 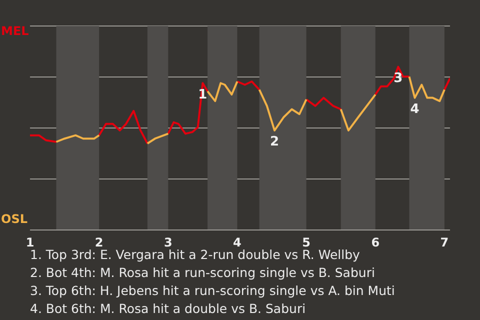 What do you see at coordinates (415, 110) in the screenshot?
I see `annotation: 4` at bounding box center [415, 110].